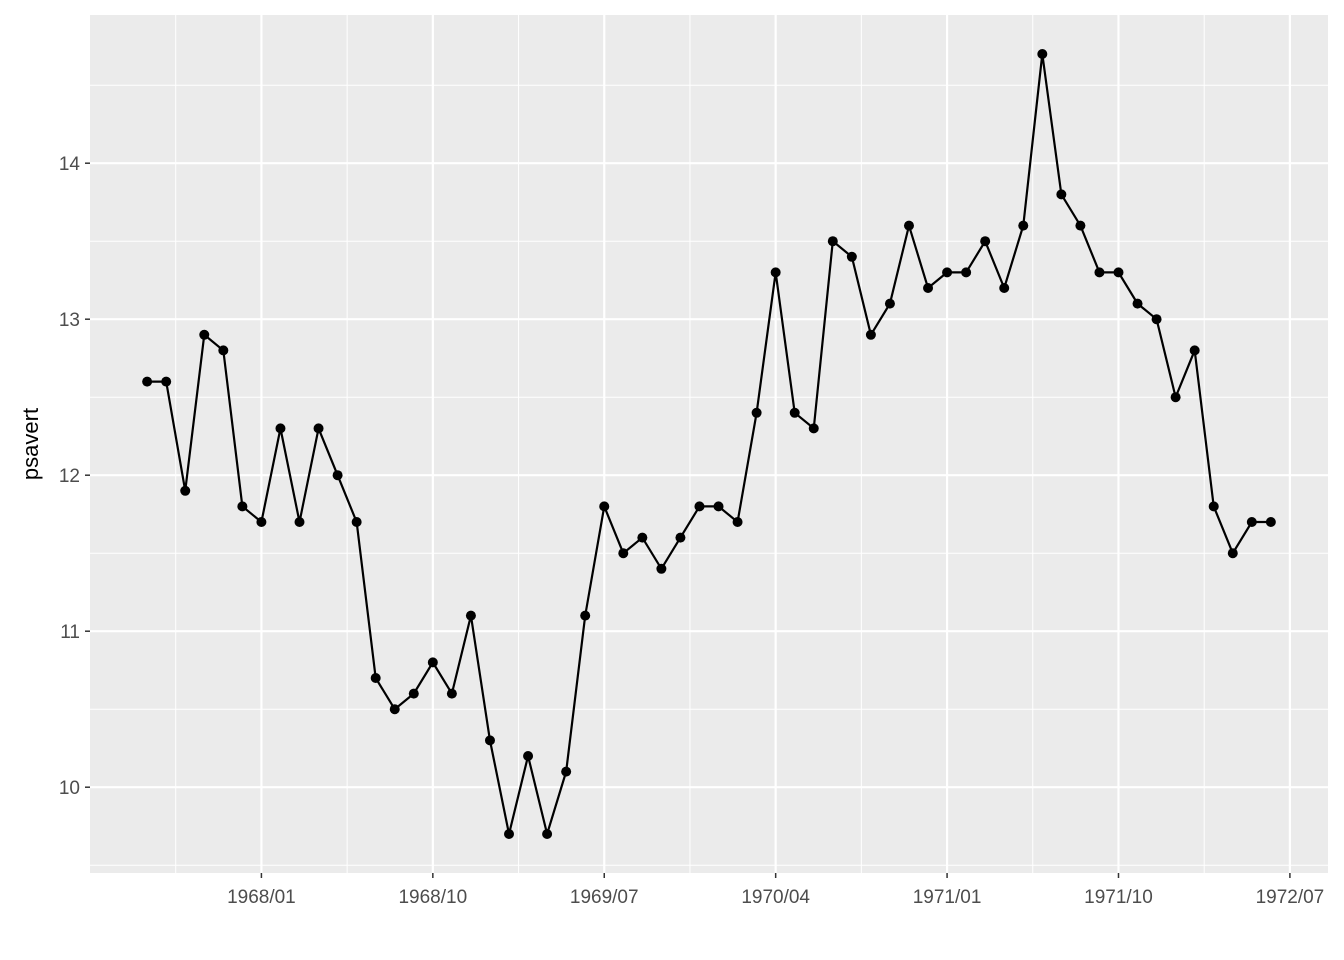 The image size is (1344, 960). I want to click on x-tick-label: 1968/01, so click(261, 897).